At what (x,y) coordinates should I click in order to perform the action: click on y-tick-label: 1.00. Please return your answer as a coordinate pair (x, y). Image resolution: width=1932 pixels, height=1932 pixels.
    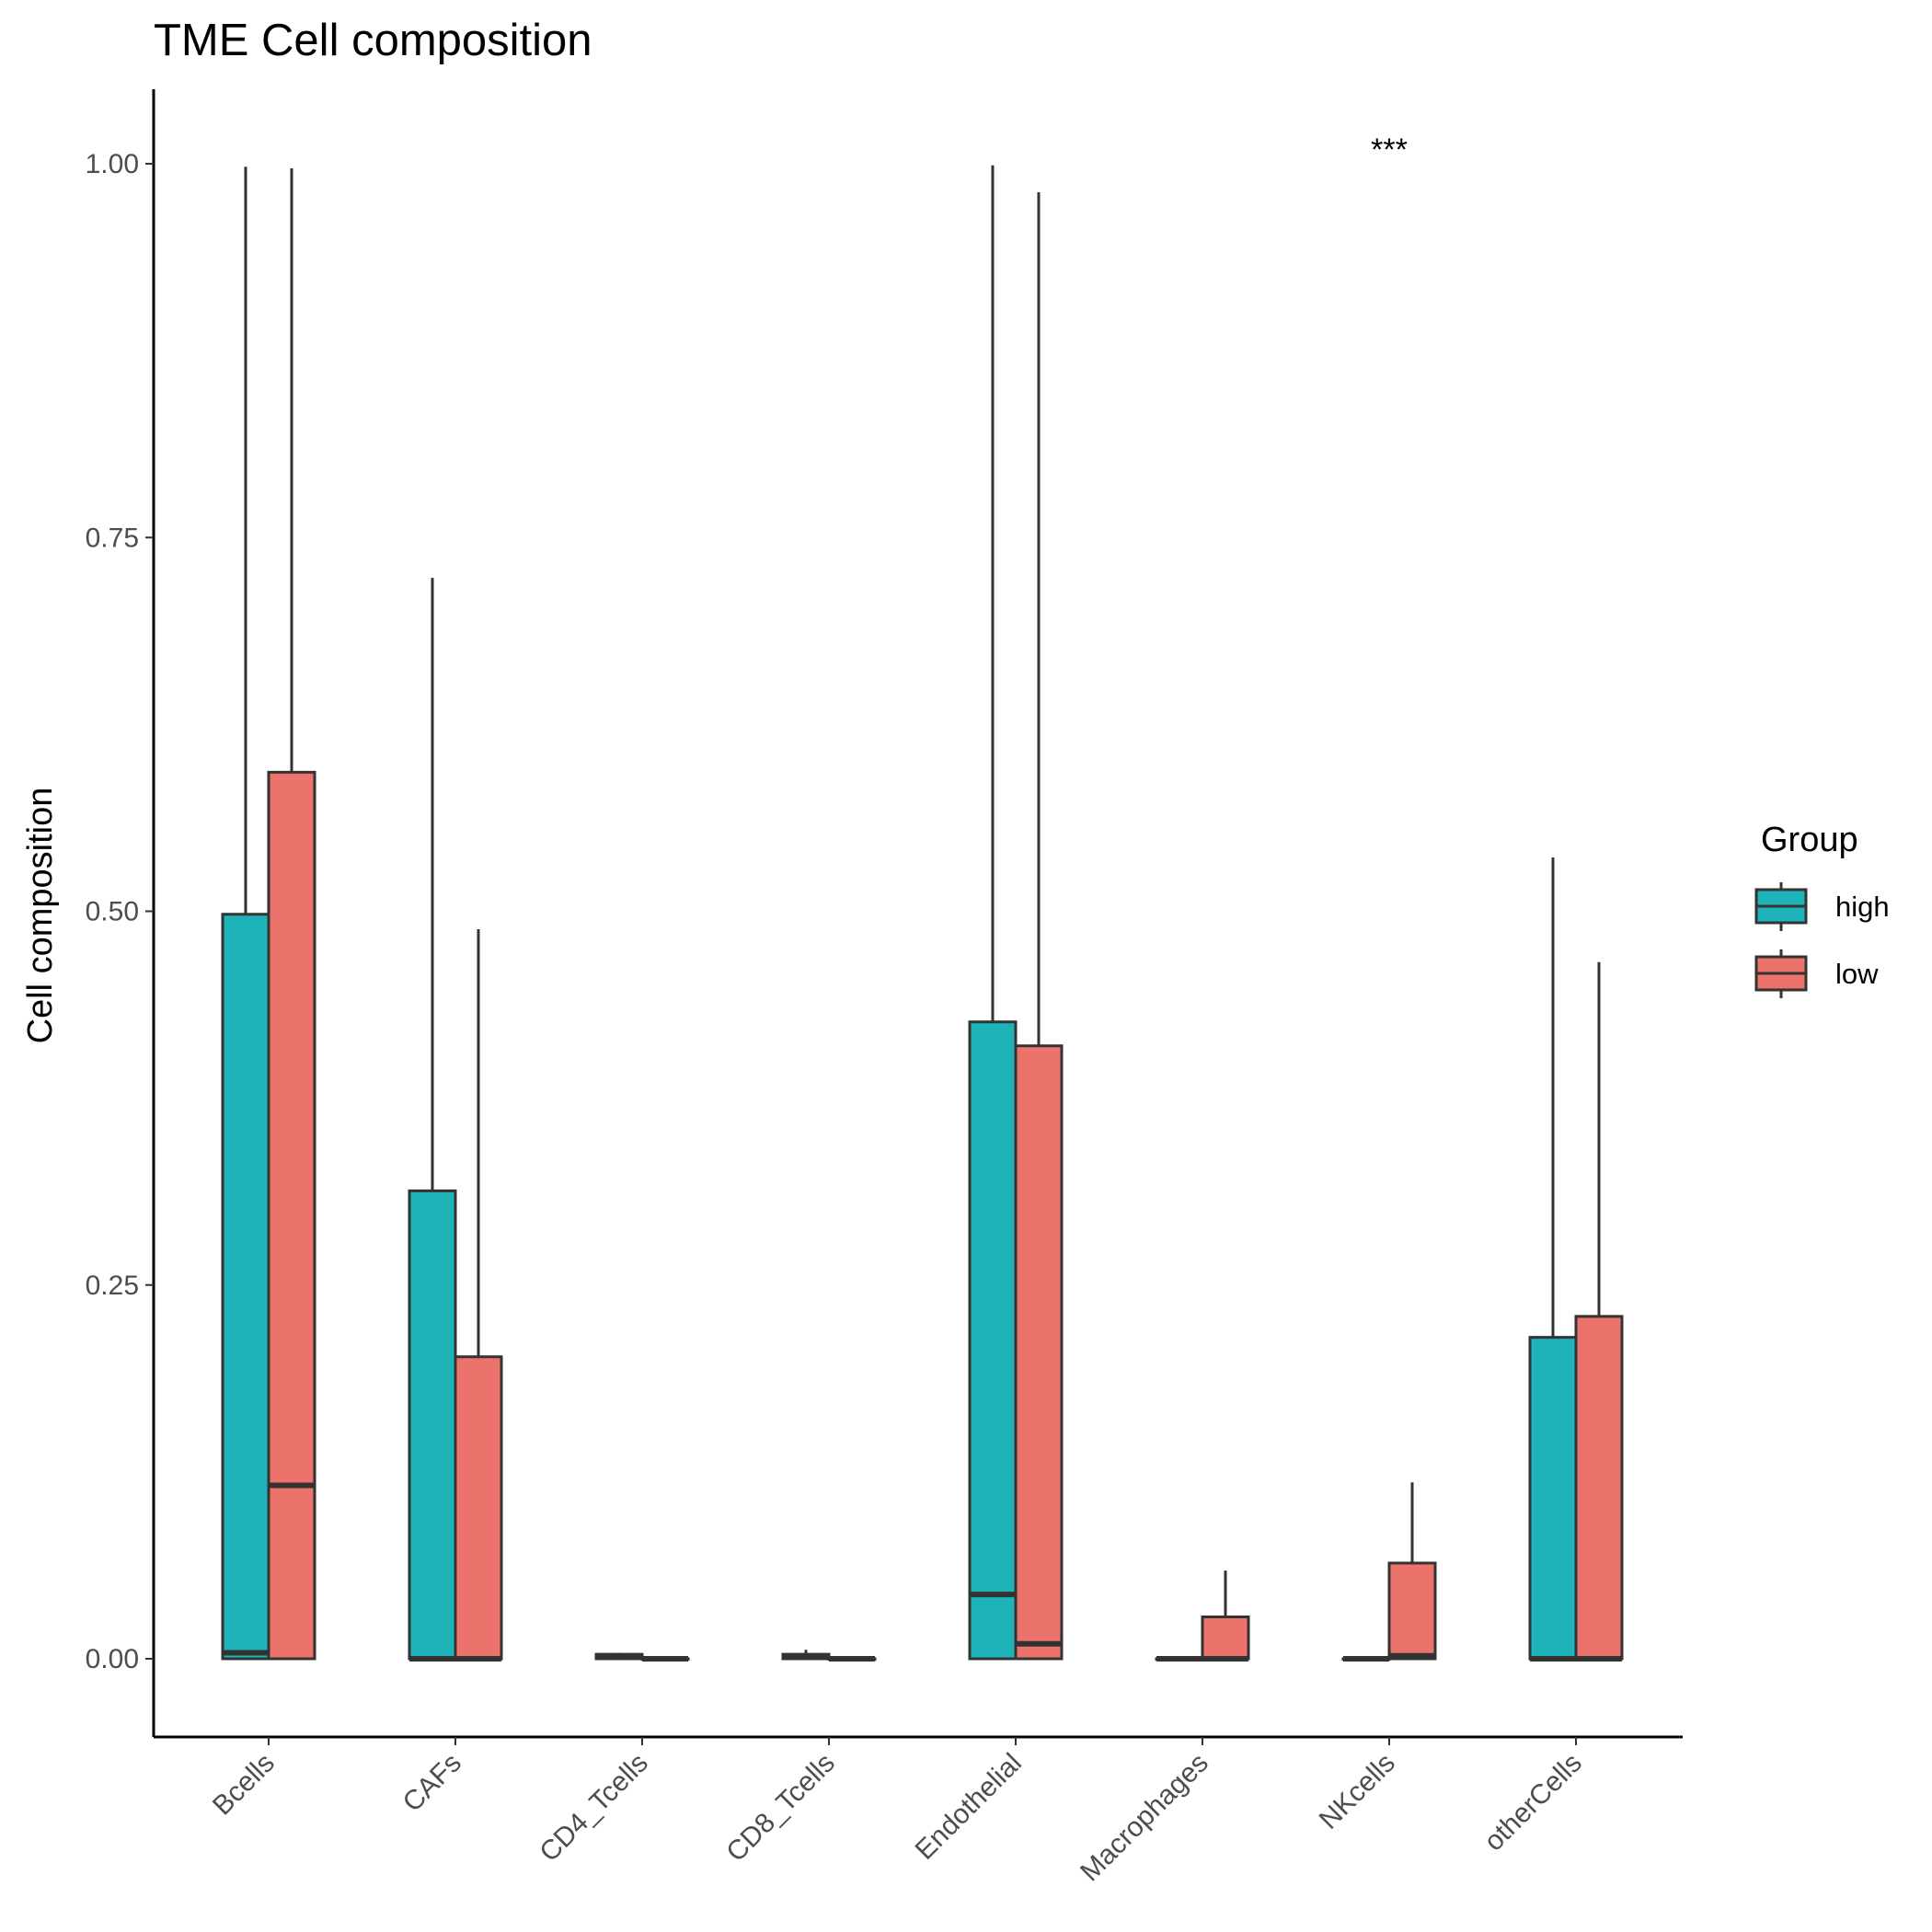
    Looking at the image, I should click on (112, 164).